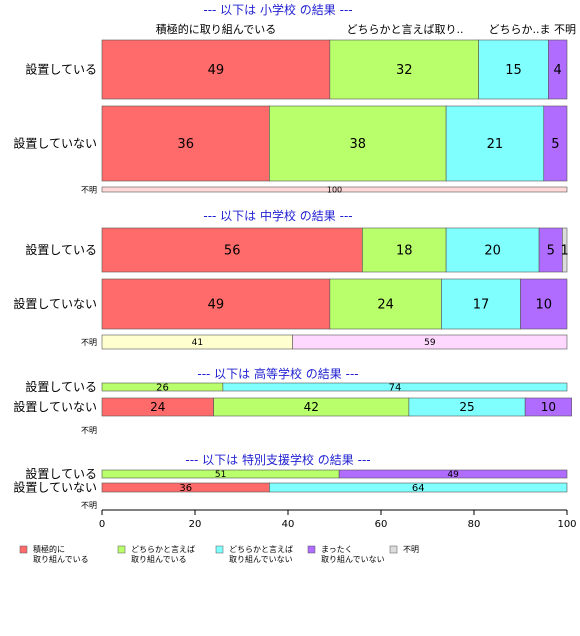  What do you see at coordinates (277, 9) in the screenshot?
I see `panel-title: --- 以下は 小学校 の結果 ---` at bounding box center [277, 9].